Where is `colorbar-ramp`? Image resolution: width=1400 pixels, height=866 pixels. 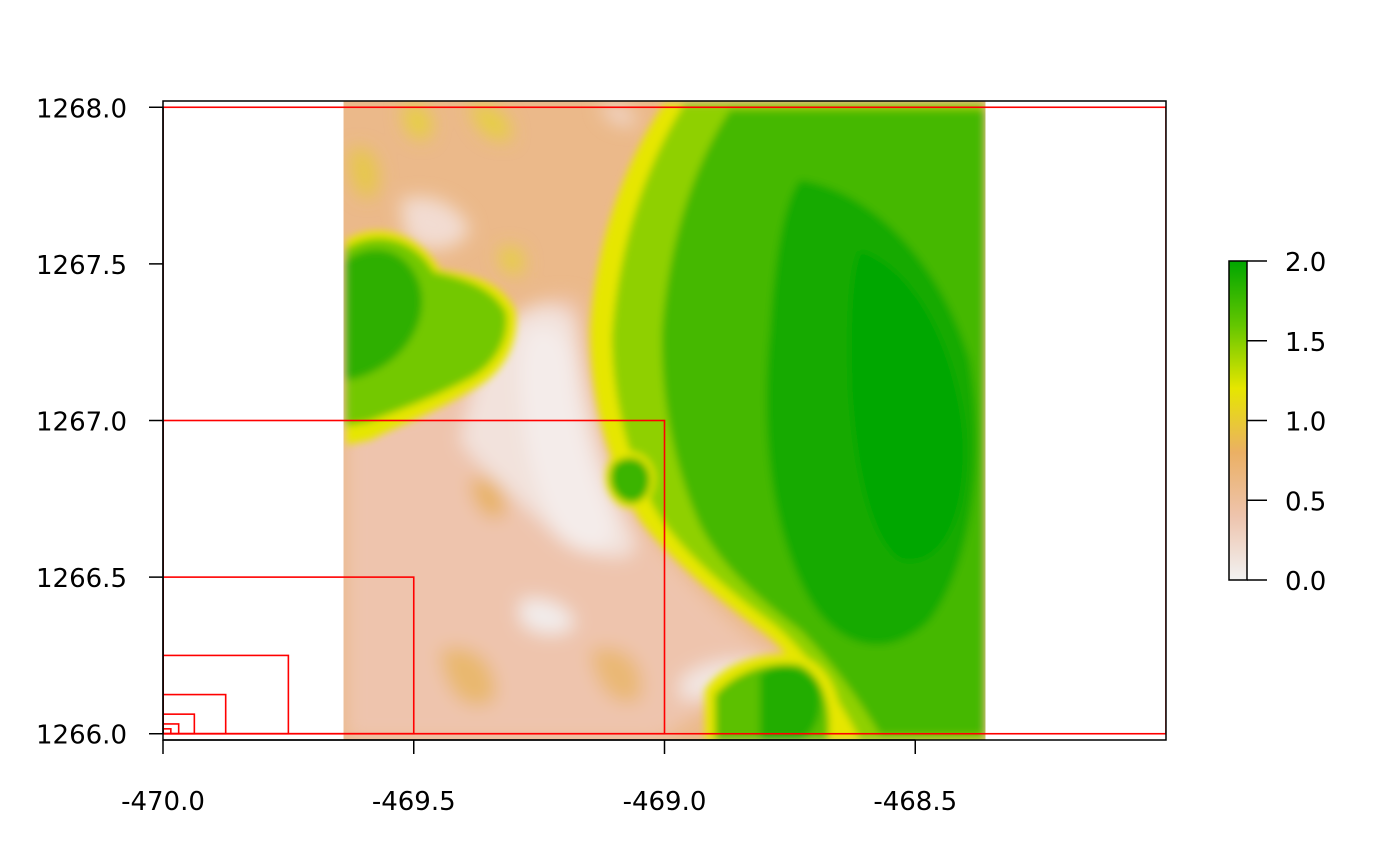
colorbar-ramp is located at coordinates (1238, 420).